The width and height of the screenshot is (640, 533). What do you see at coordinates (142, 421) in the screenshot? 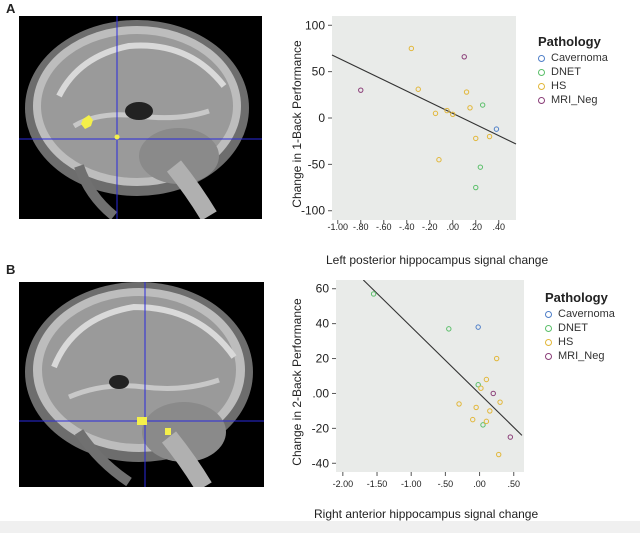
I see `activation-cluster-b` at bounding box center [142, 421].